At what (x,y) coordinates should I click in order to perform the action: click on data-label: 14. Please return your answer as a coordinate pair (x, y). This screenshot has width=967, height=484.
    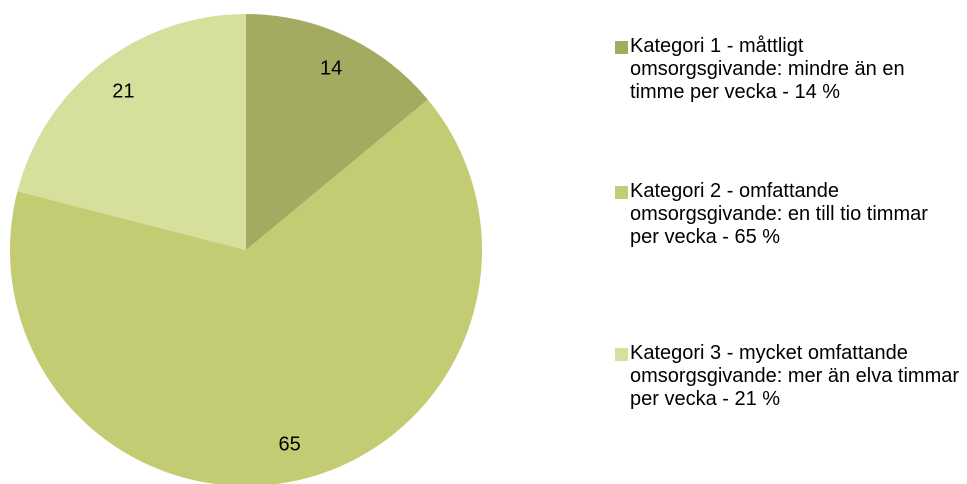
    Looking at the image, I should click on (331, 68).